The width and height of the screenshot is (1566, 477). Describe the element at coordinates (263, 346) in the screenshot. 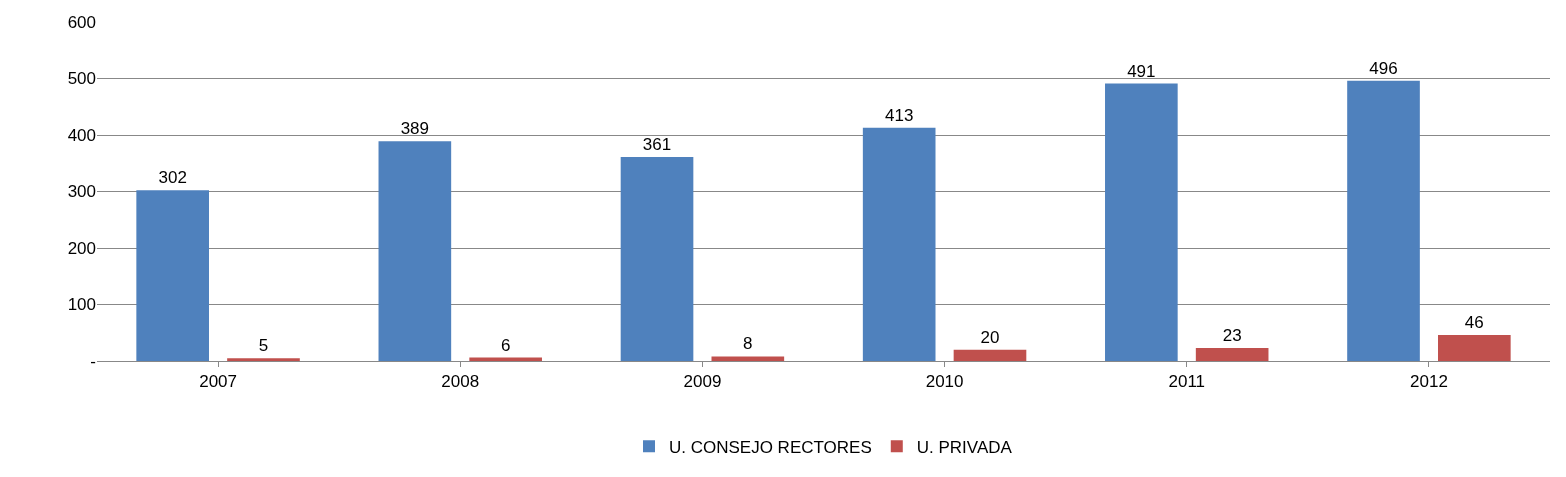

I see `data-label: 5` at that location.